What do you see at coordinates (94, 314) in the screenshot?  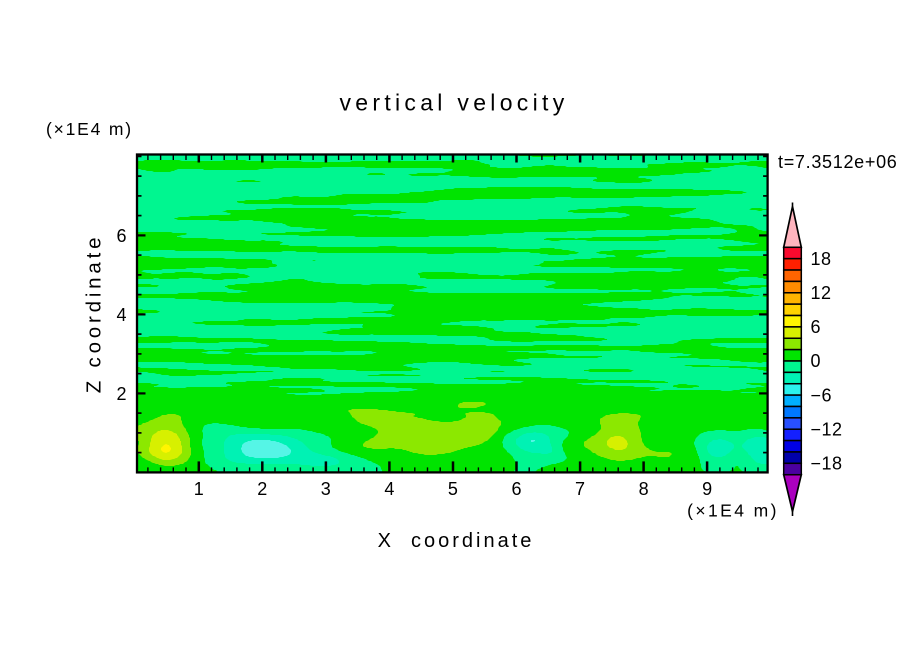 I see `svg-text: Z coordinate` at bounding box center [94, 314].